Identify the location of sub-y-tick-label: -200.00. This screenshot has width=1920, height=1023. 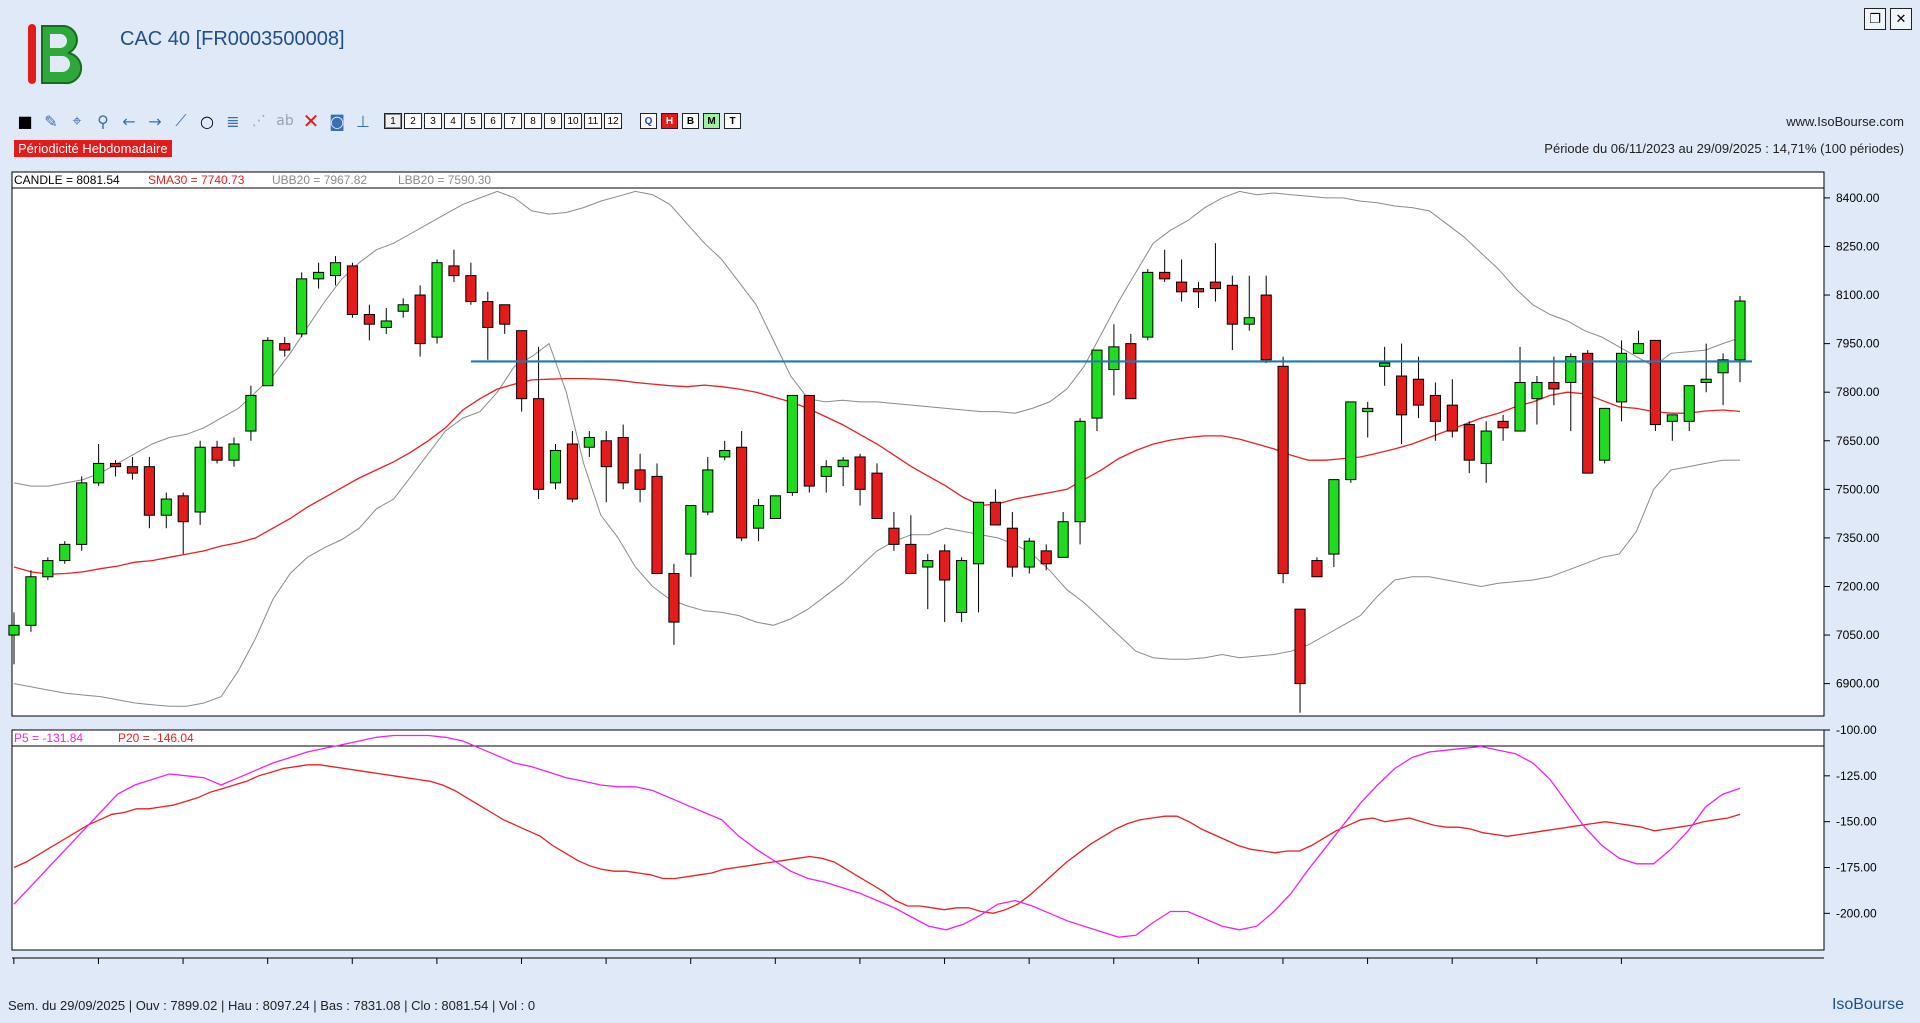
(1856, 913).